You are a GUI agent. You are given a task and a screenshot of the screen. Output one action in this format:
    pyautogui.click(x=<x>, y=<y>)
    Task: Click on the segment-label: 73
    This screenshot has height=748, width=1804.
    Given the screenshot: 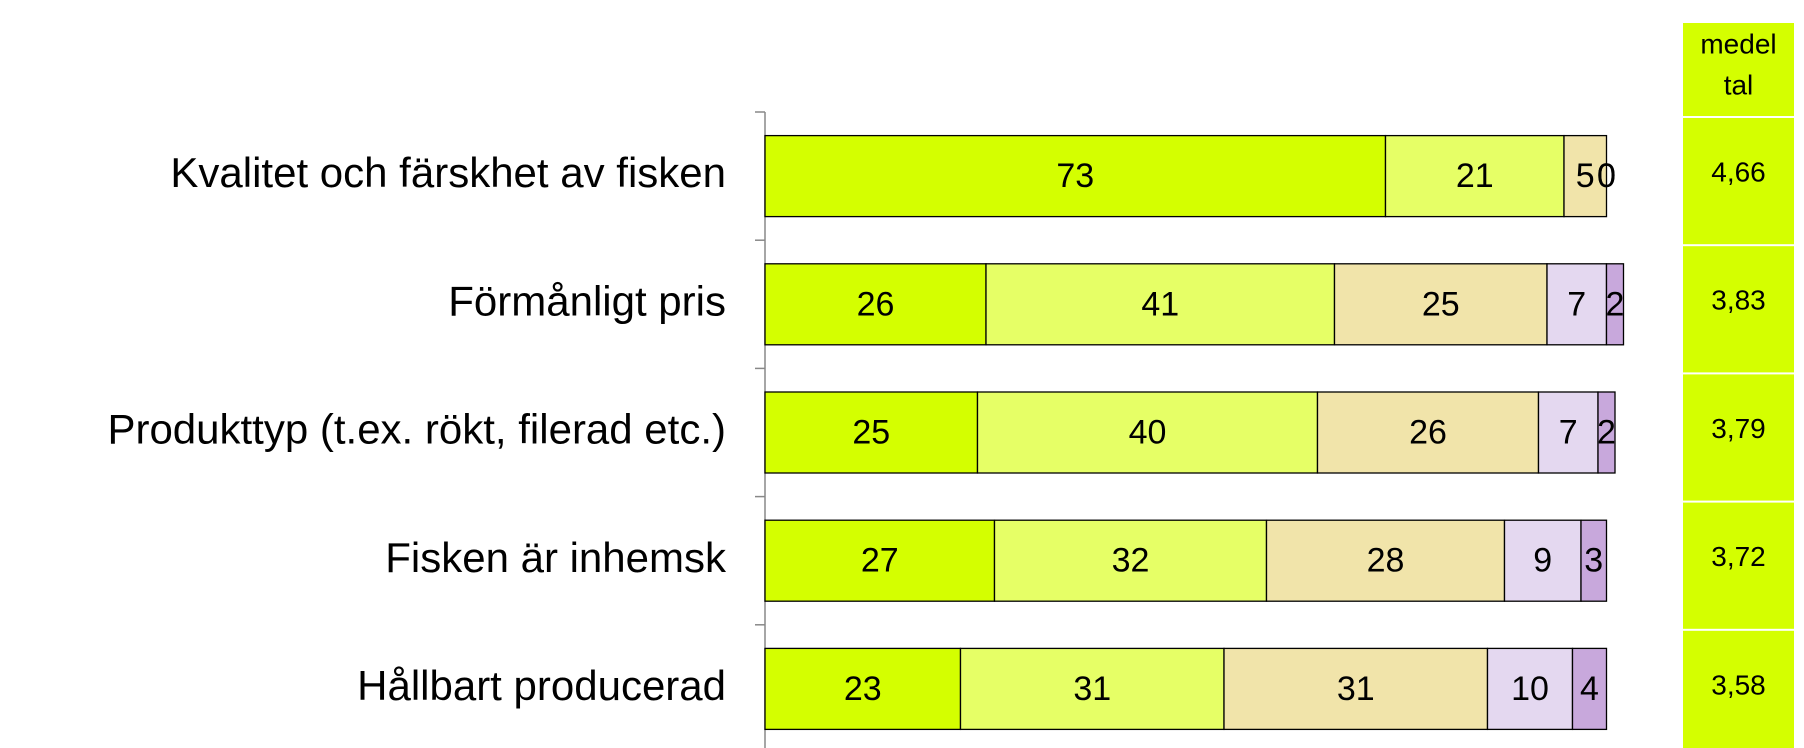 What is the action you would take?
    pyautogui.click(x=1075, y=176)
    